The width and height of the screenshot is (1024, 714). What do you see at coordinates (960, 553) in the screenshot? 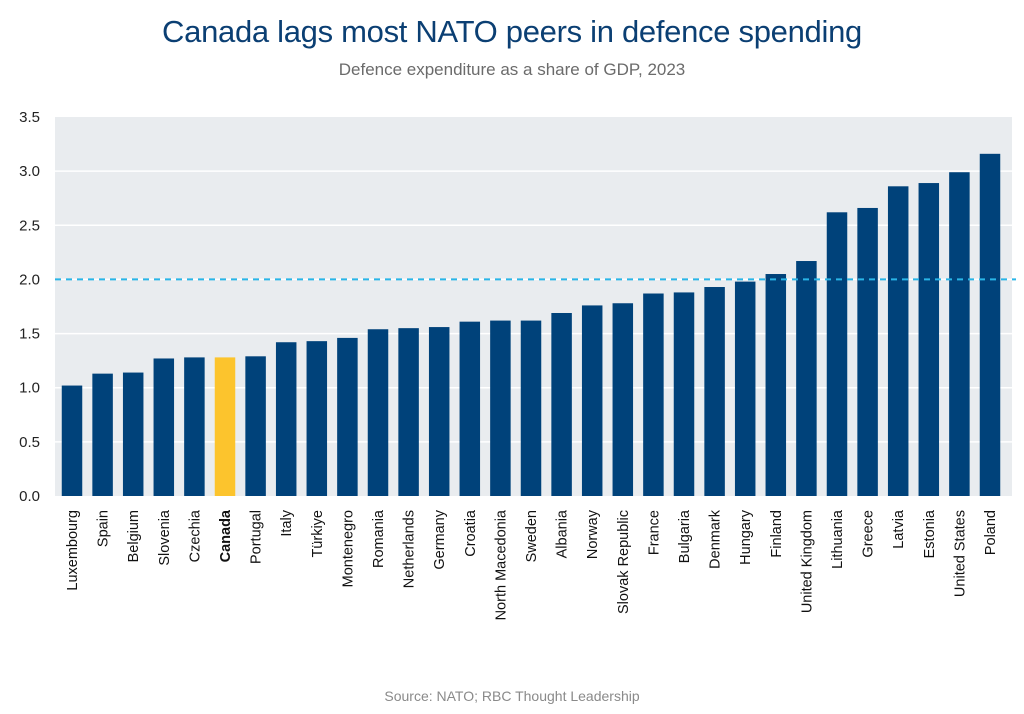
I see `x-tick-label: United States` at bounding box center [960, 553].